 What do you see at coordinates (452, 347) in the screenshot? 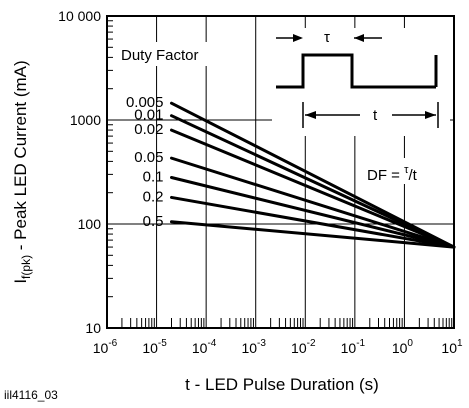
I see `x-tick-label: 10¹` at bounding box center [452, 347].